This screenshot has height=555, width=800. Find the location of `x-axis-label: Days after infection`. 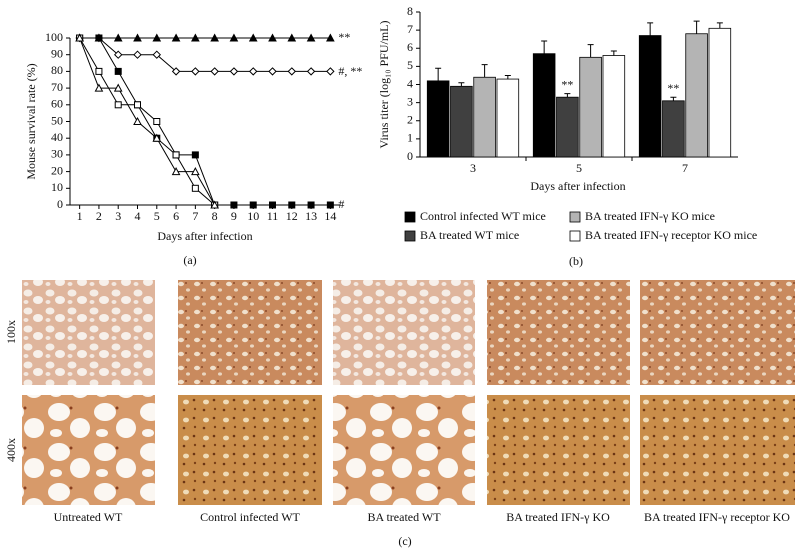

x-axis-label: Days after infection is located at coordinates (577, 186).